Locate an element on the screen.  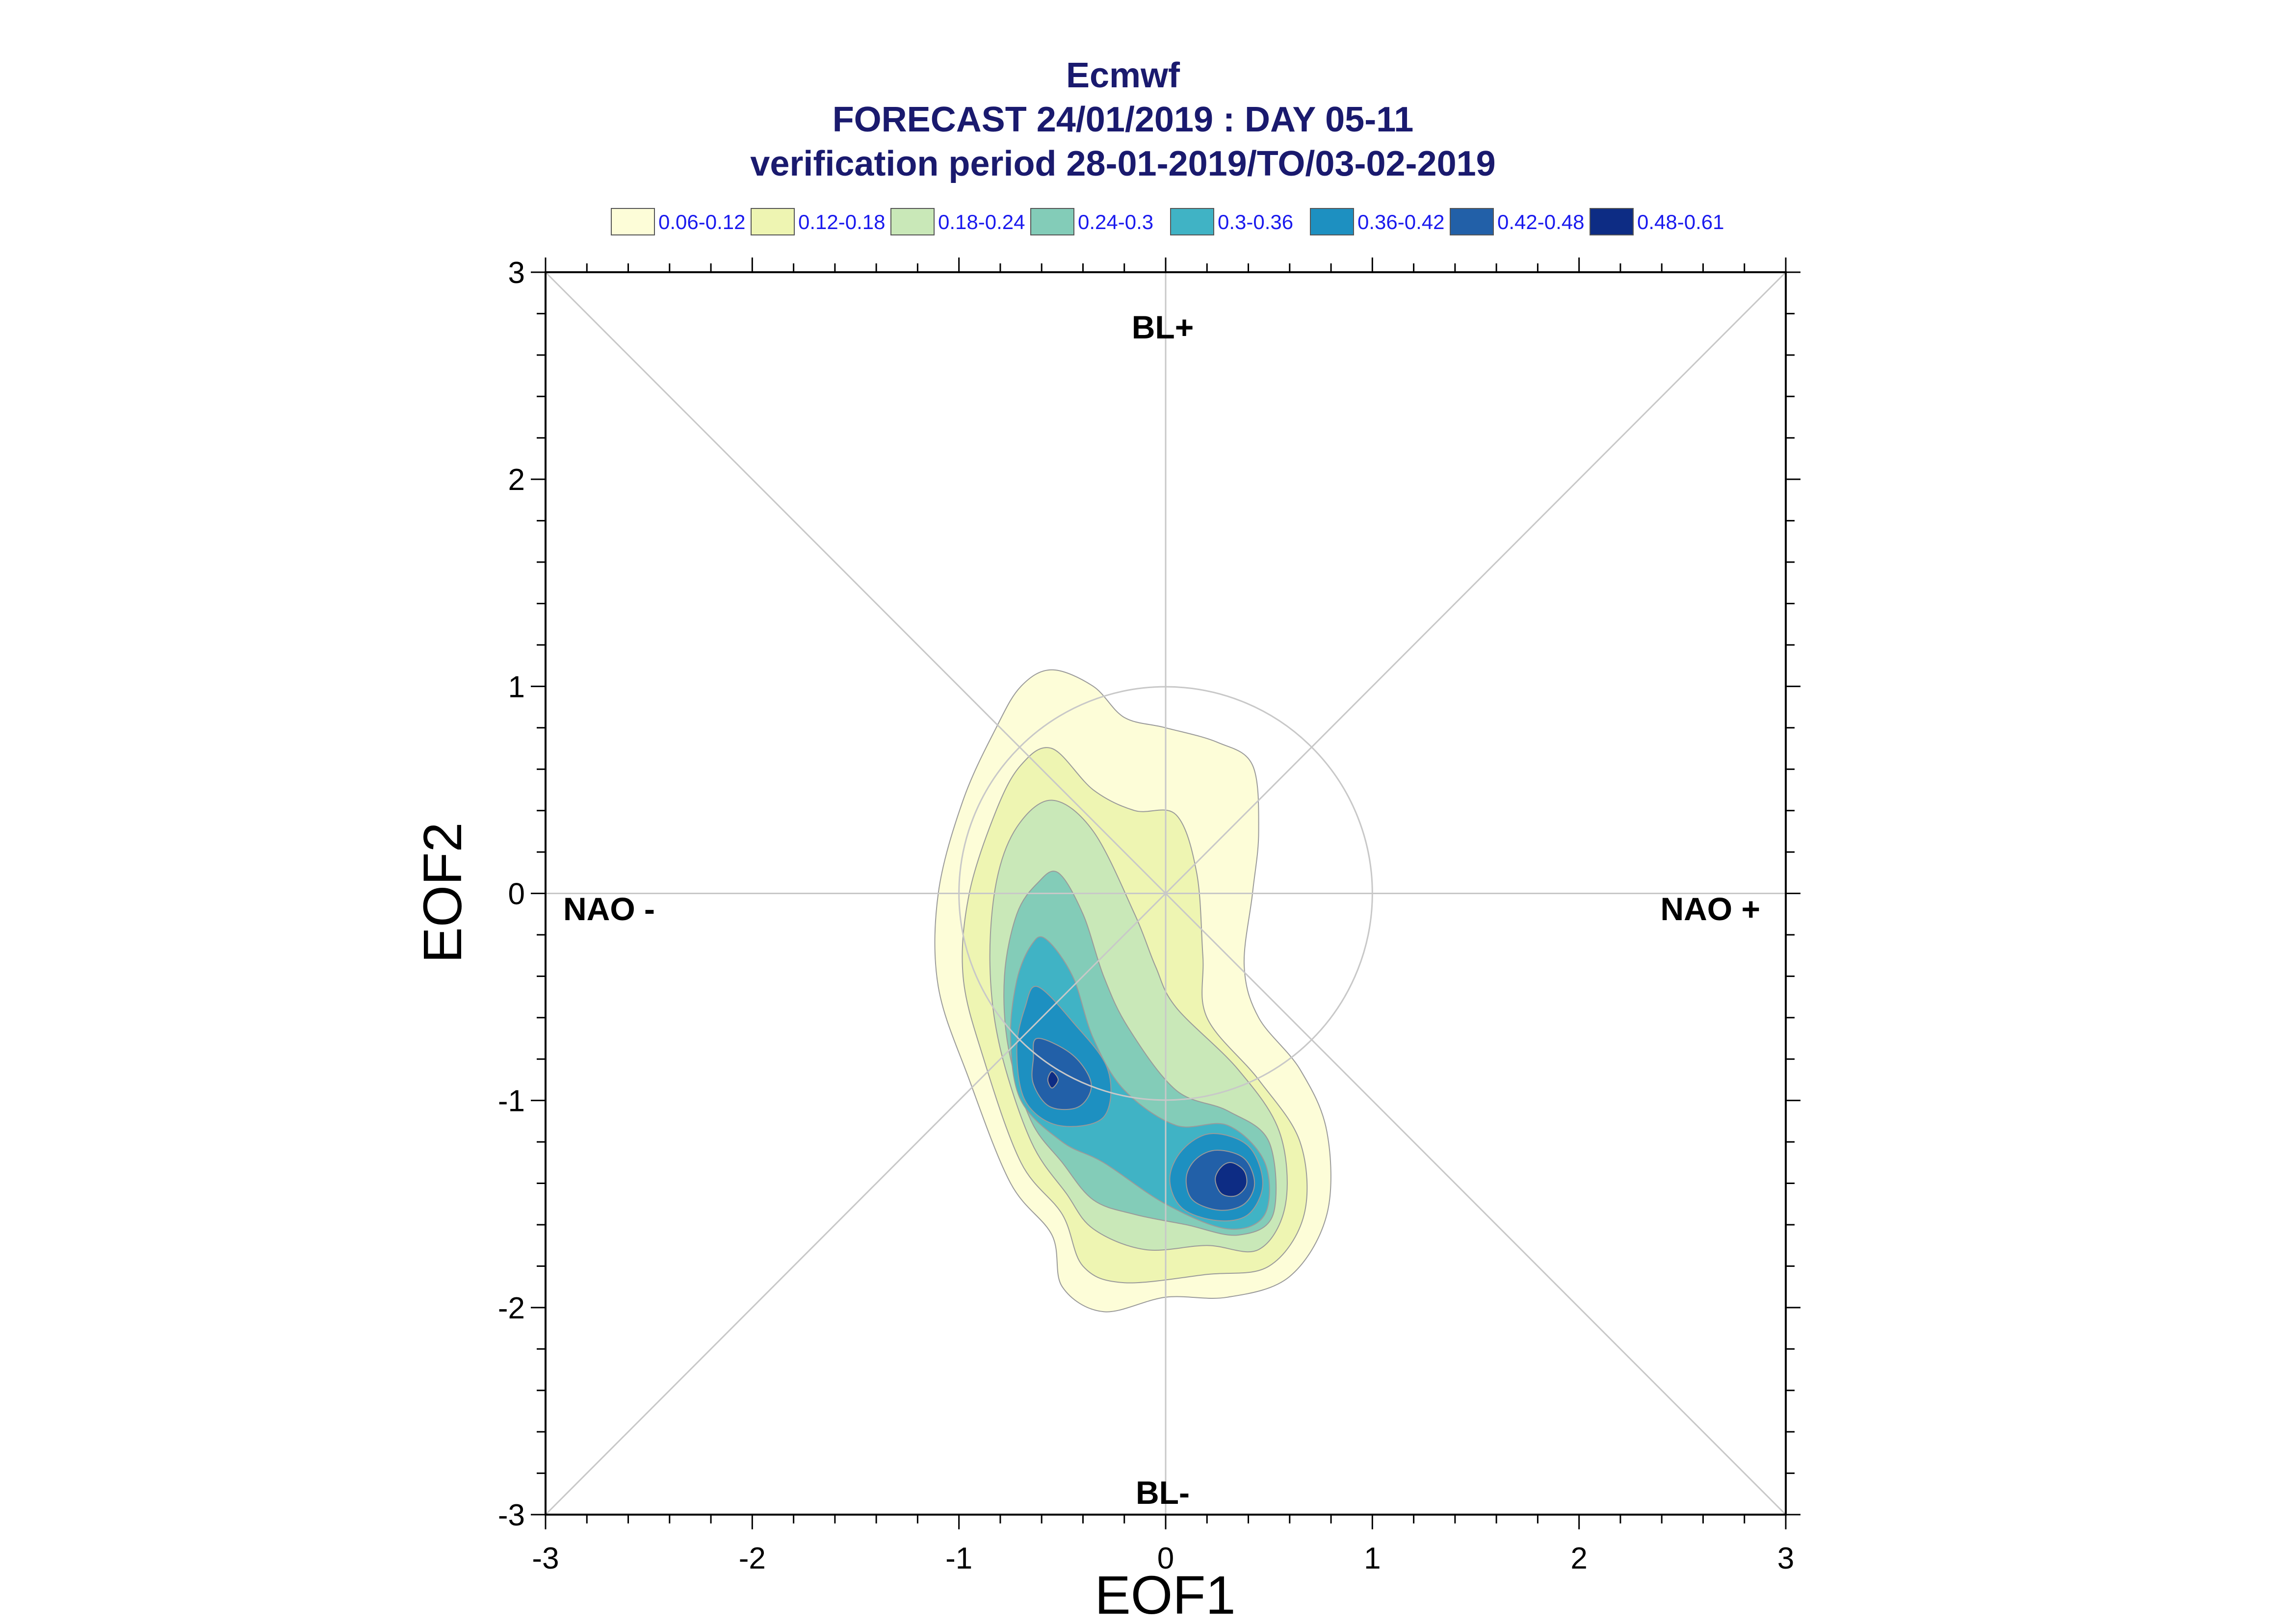
chart-title: Ecmwf is located at coordinates (1123, 75).